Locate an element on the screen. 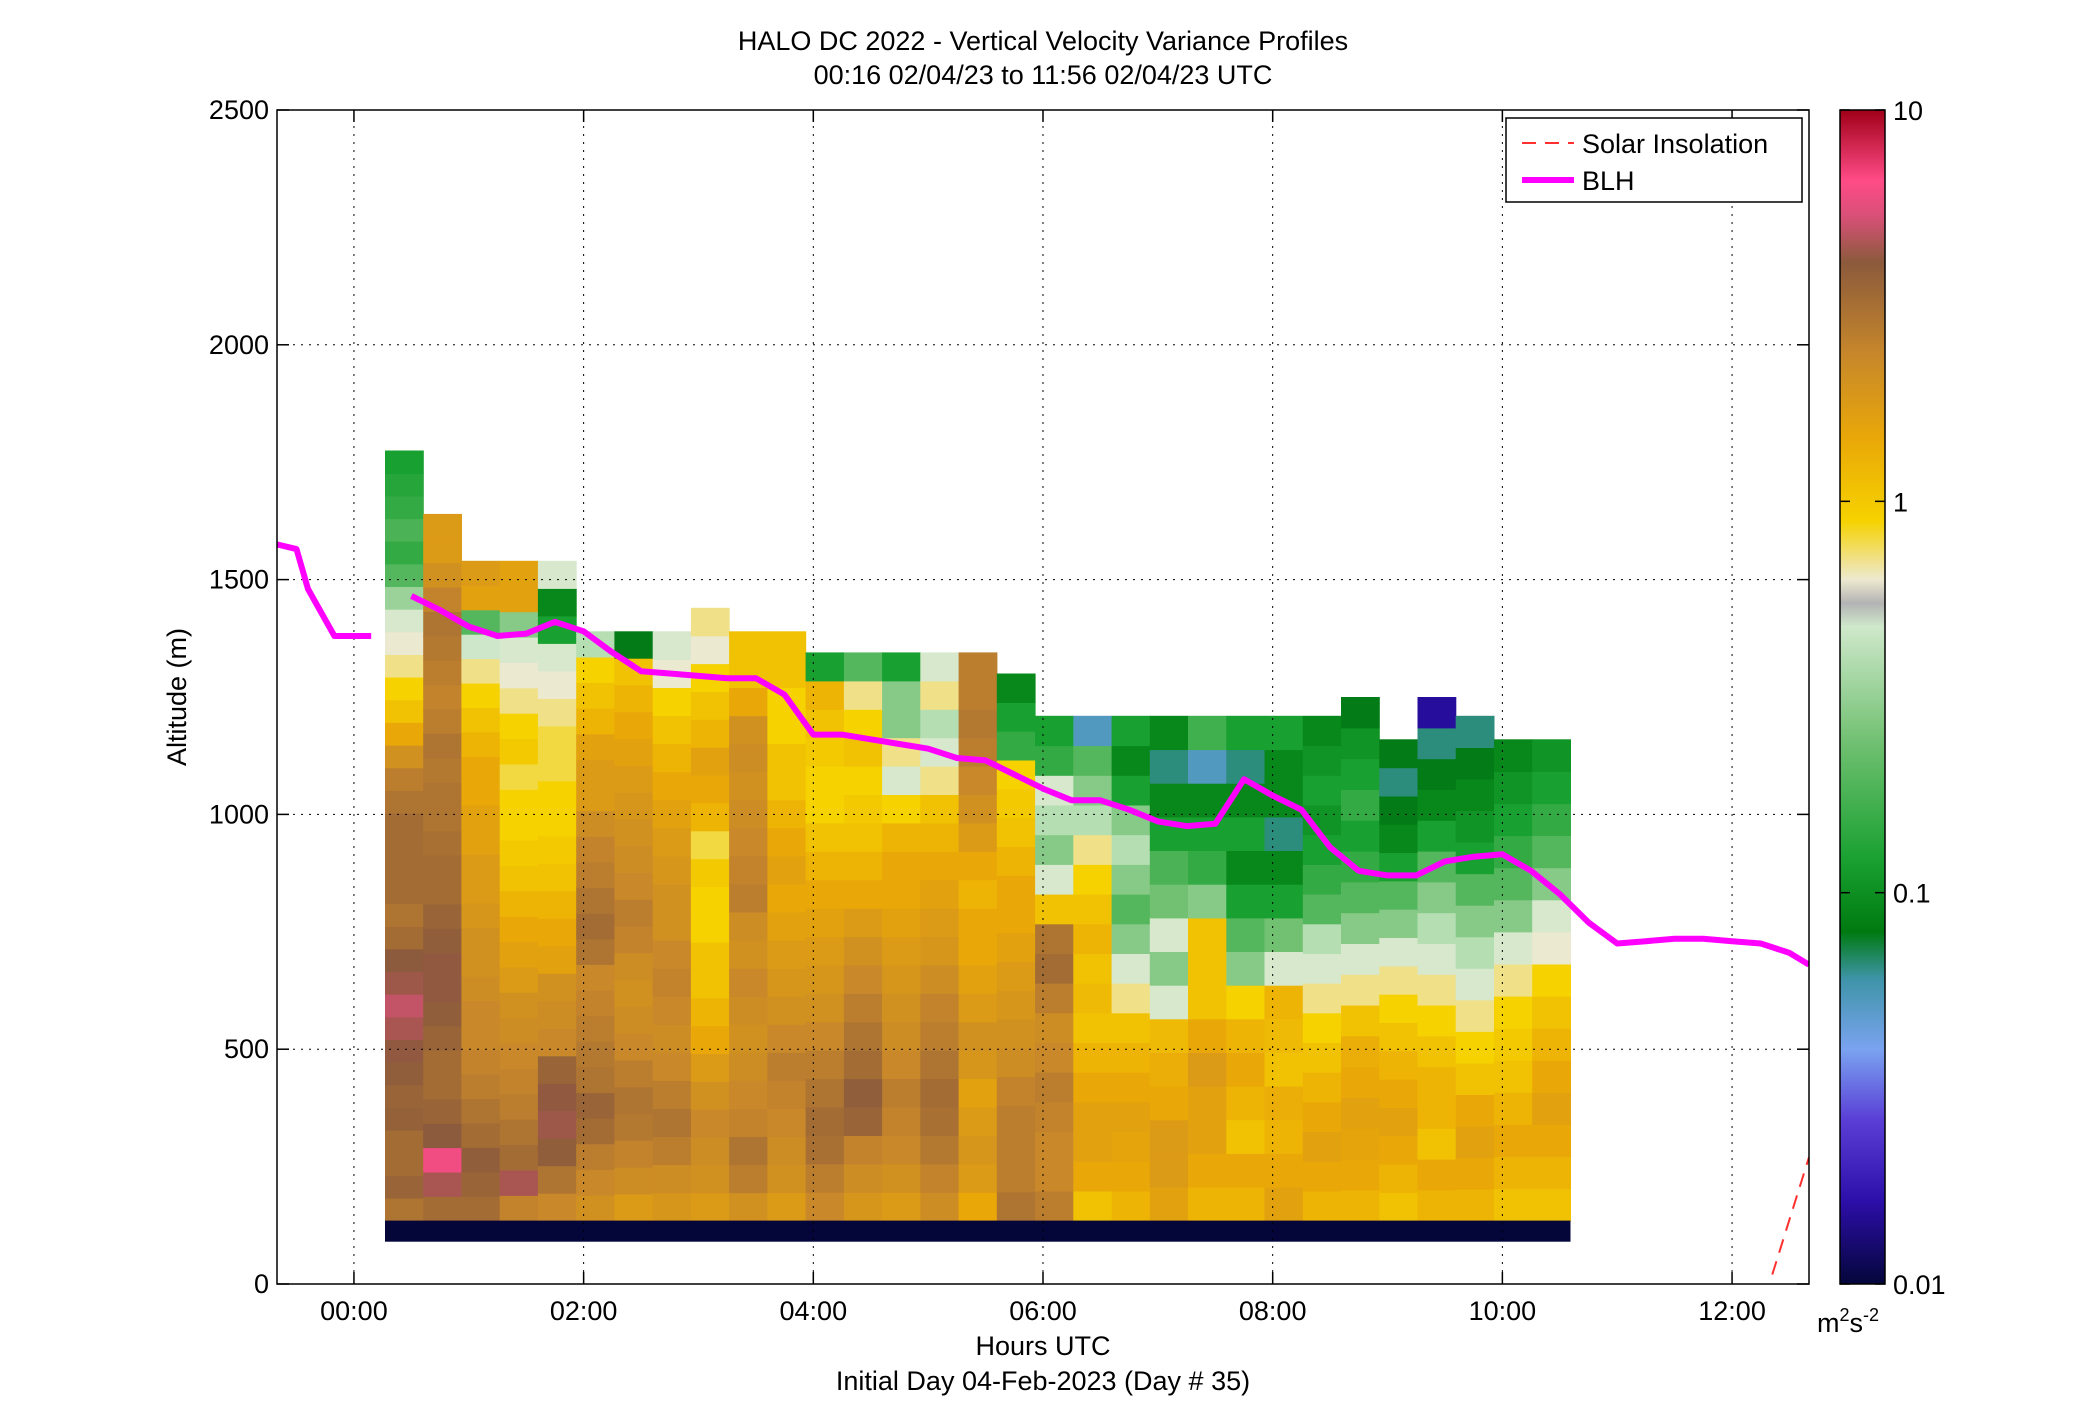 The image size is (2098, 1425). y-tick-label: 0 is located at coordinates (261, 1284).